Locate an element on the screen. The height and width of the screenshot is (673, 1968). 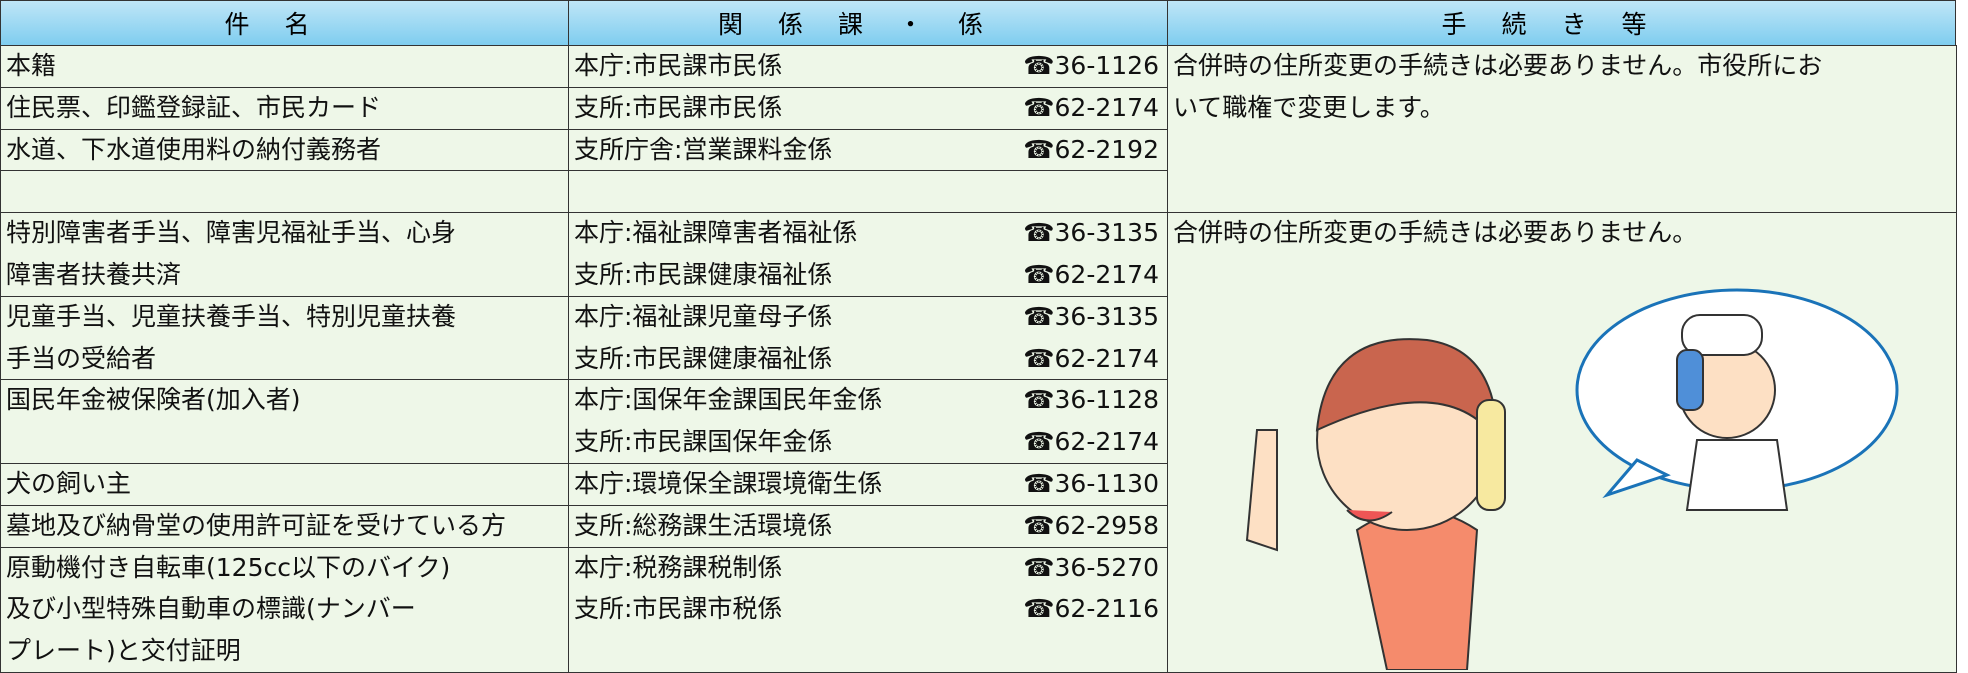
office: 本庁:税務課税制係 is located at coordinates (678, 567).